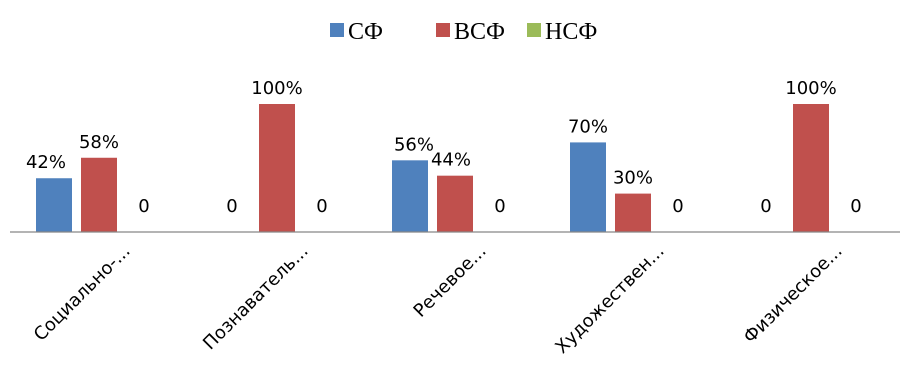 Image resolution: width=907 pixels, height=367 pixels. I want to click on data-label-1-4: 70%, so click(588, 126).